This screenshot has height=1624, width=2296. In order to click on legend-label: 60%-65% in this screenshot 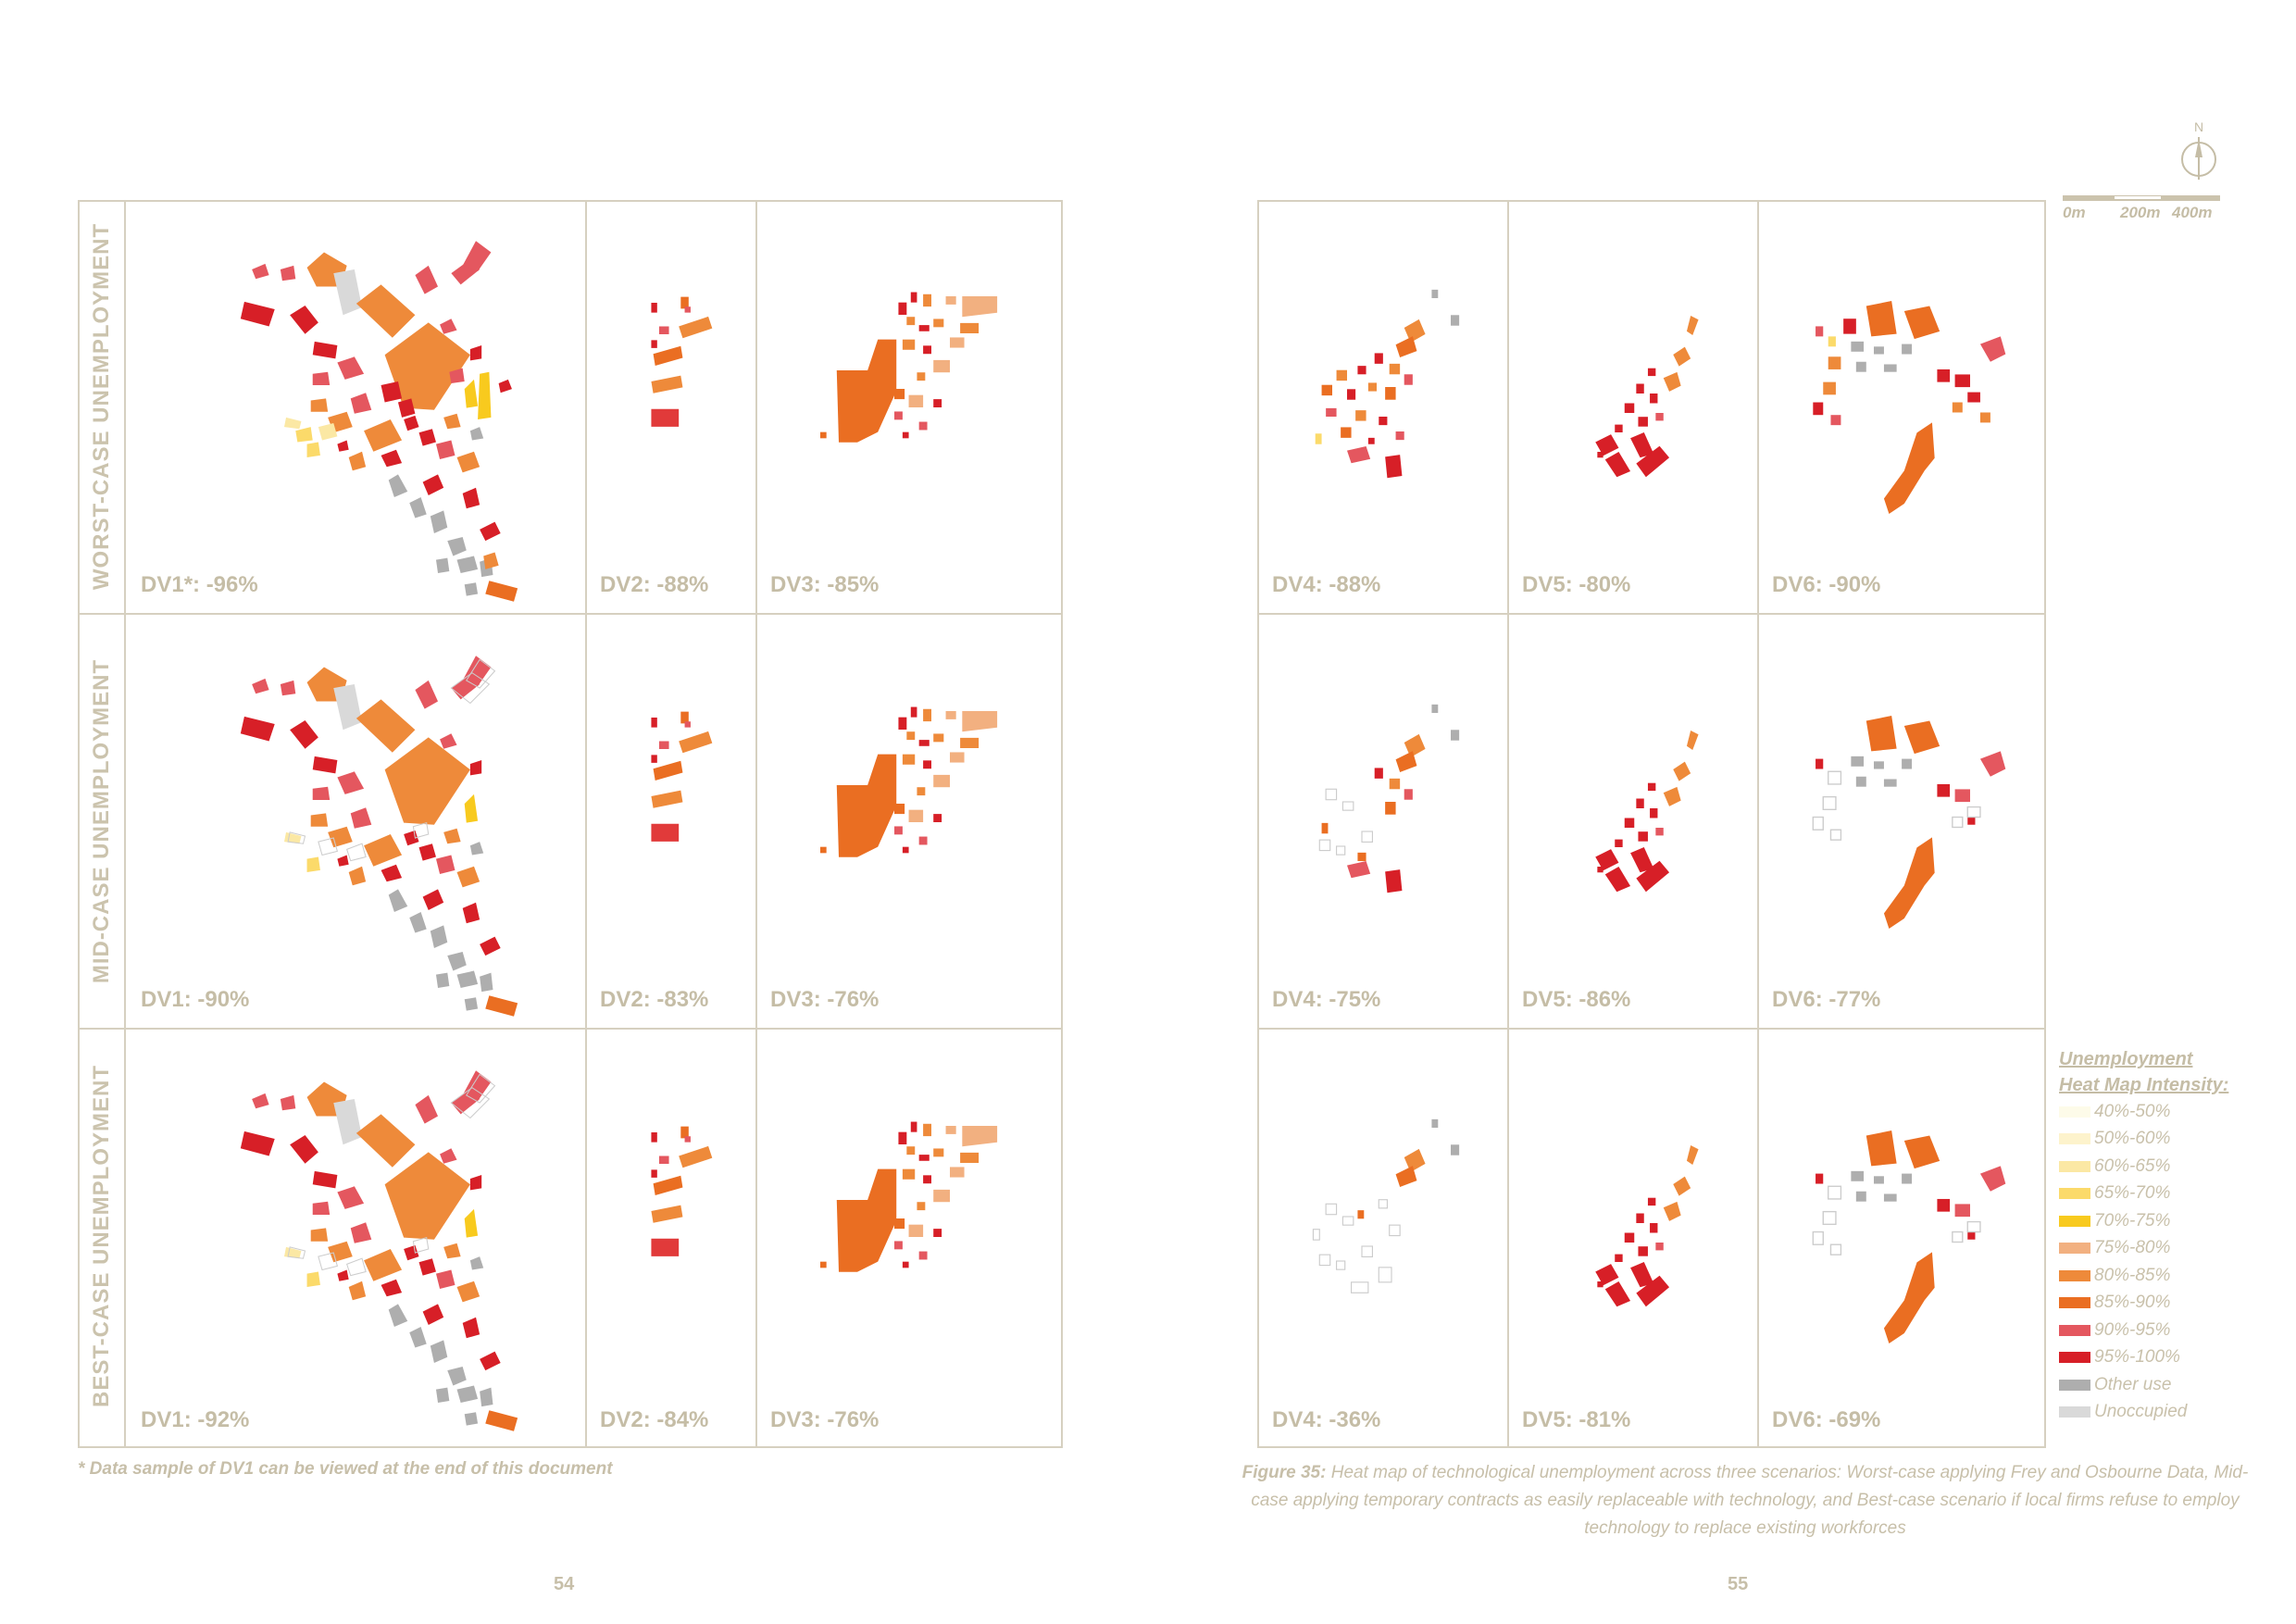, I will do `click(2132, 1166)`.